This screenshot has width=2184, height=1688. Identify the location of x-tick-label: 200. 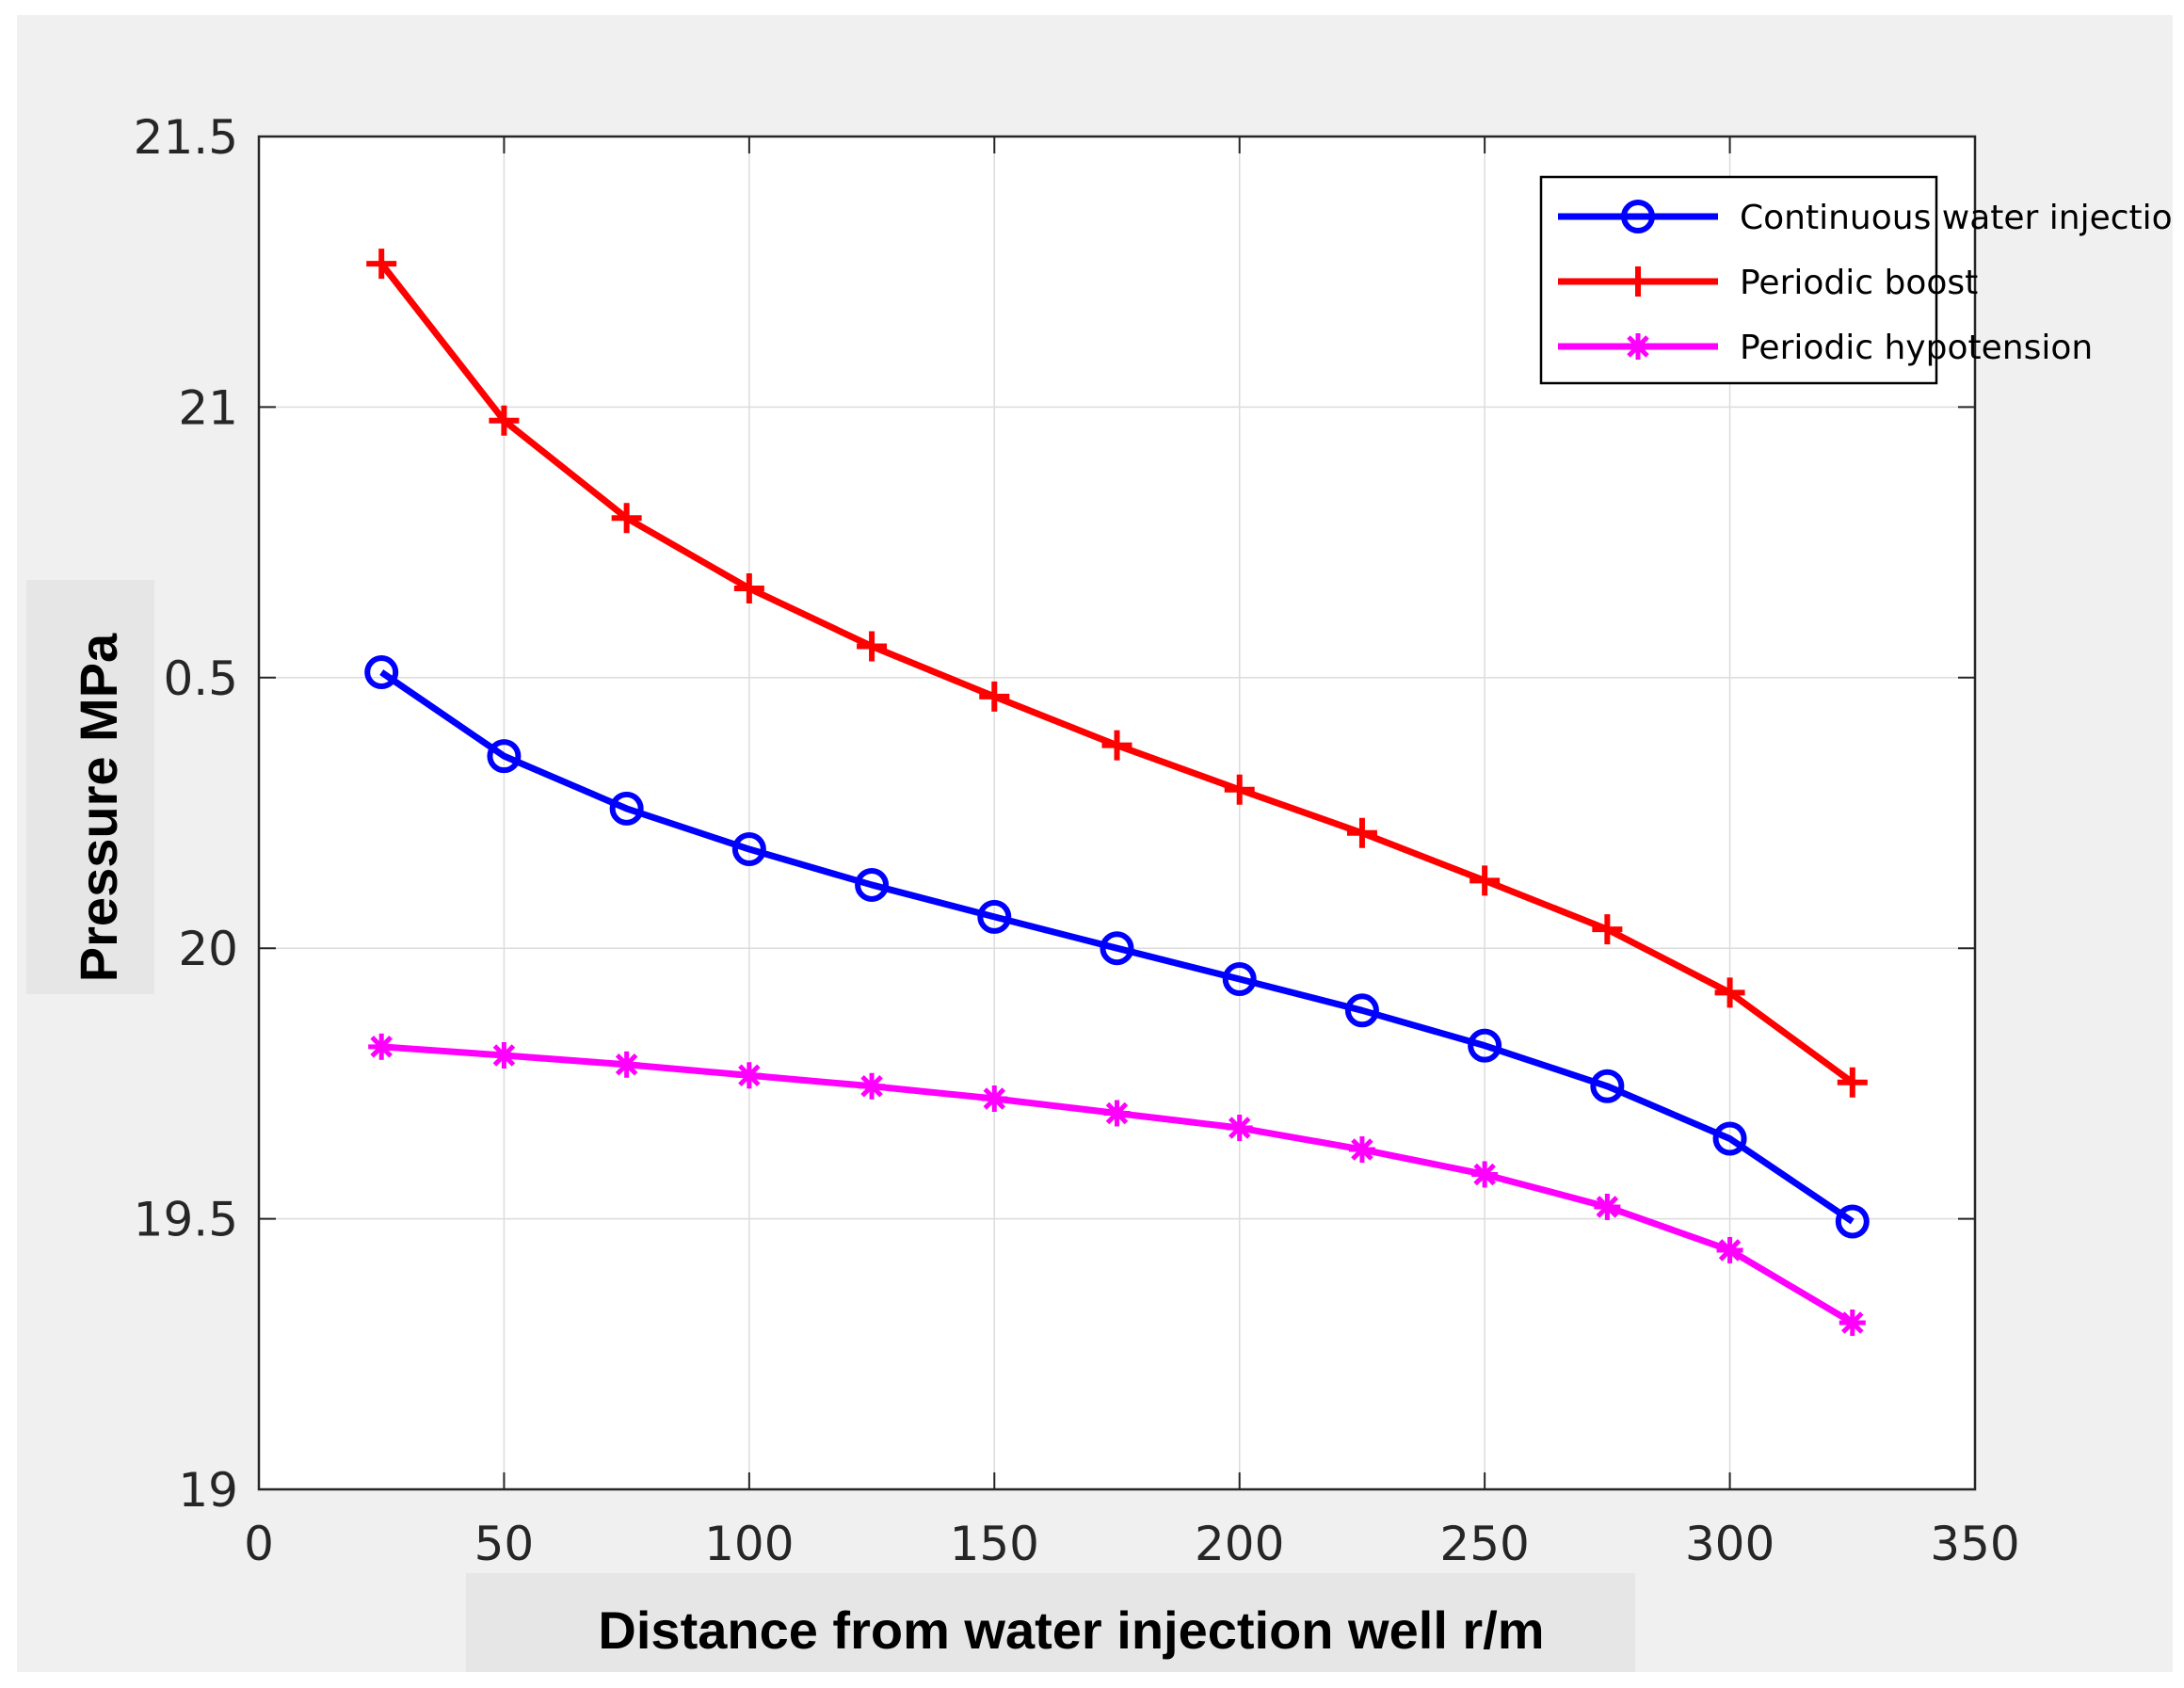
(1239, 1544).